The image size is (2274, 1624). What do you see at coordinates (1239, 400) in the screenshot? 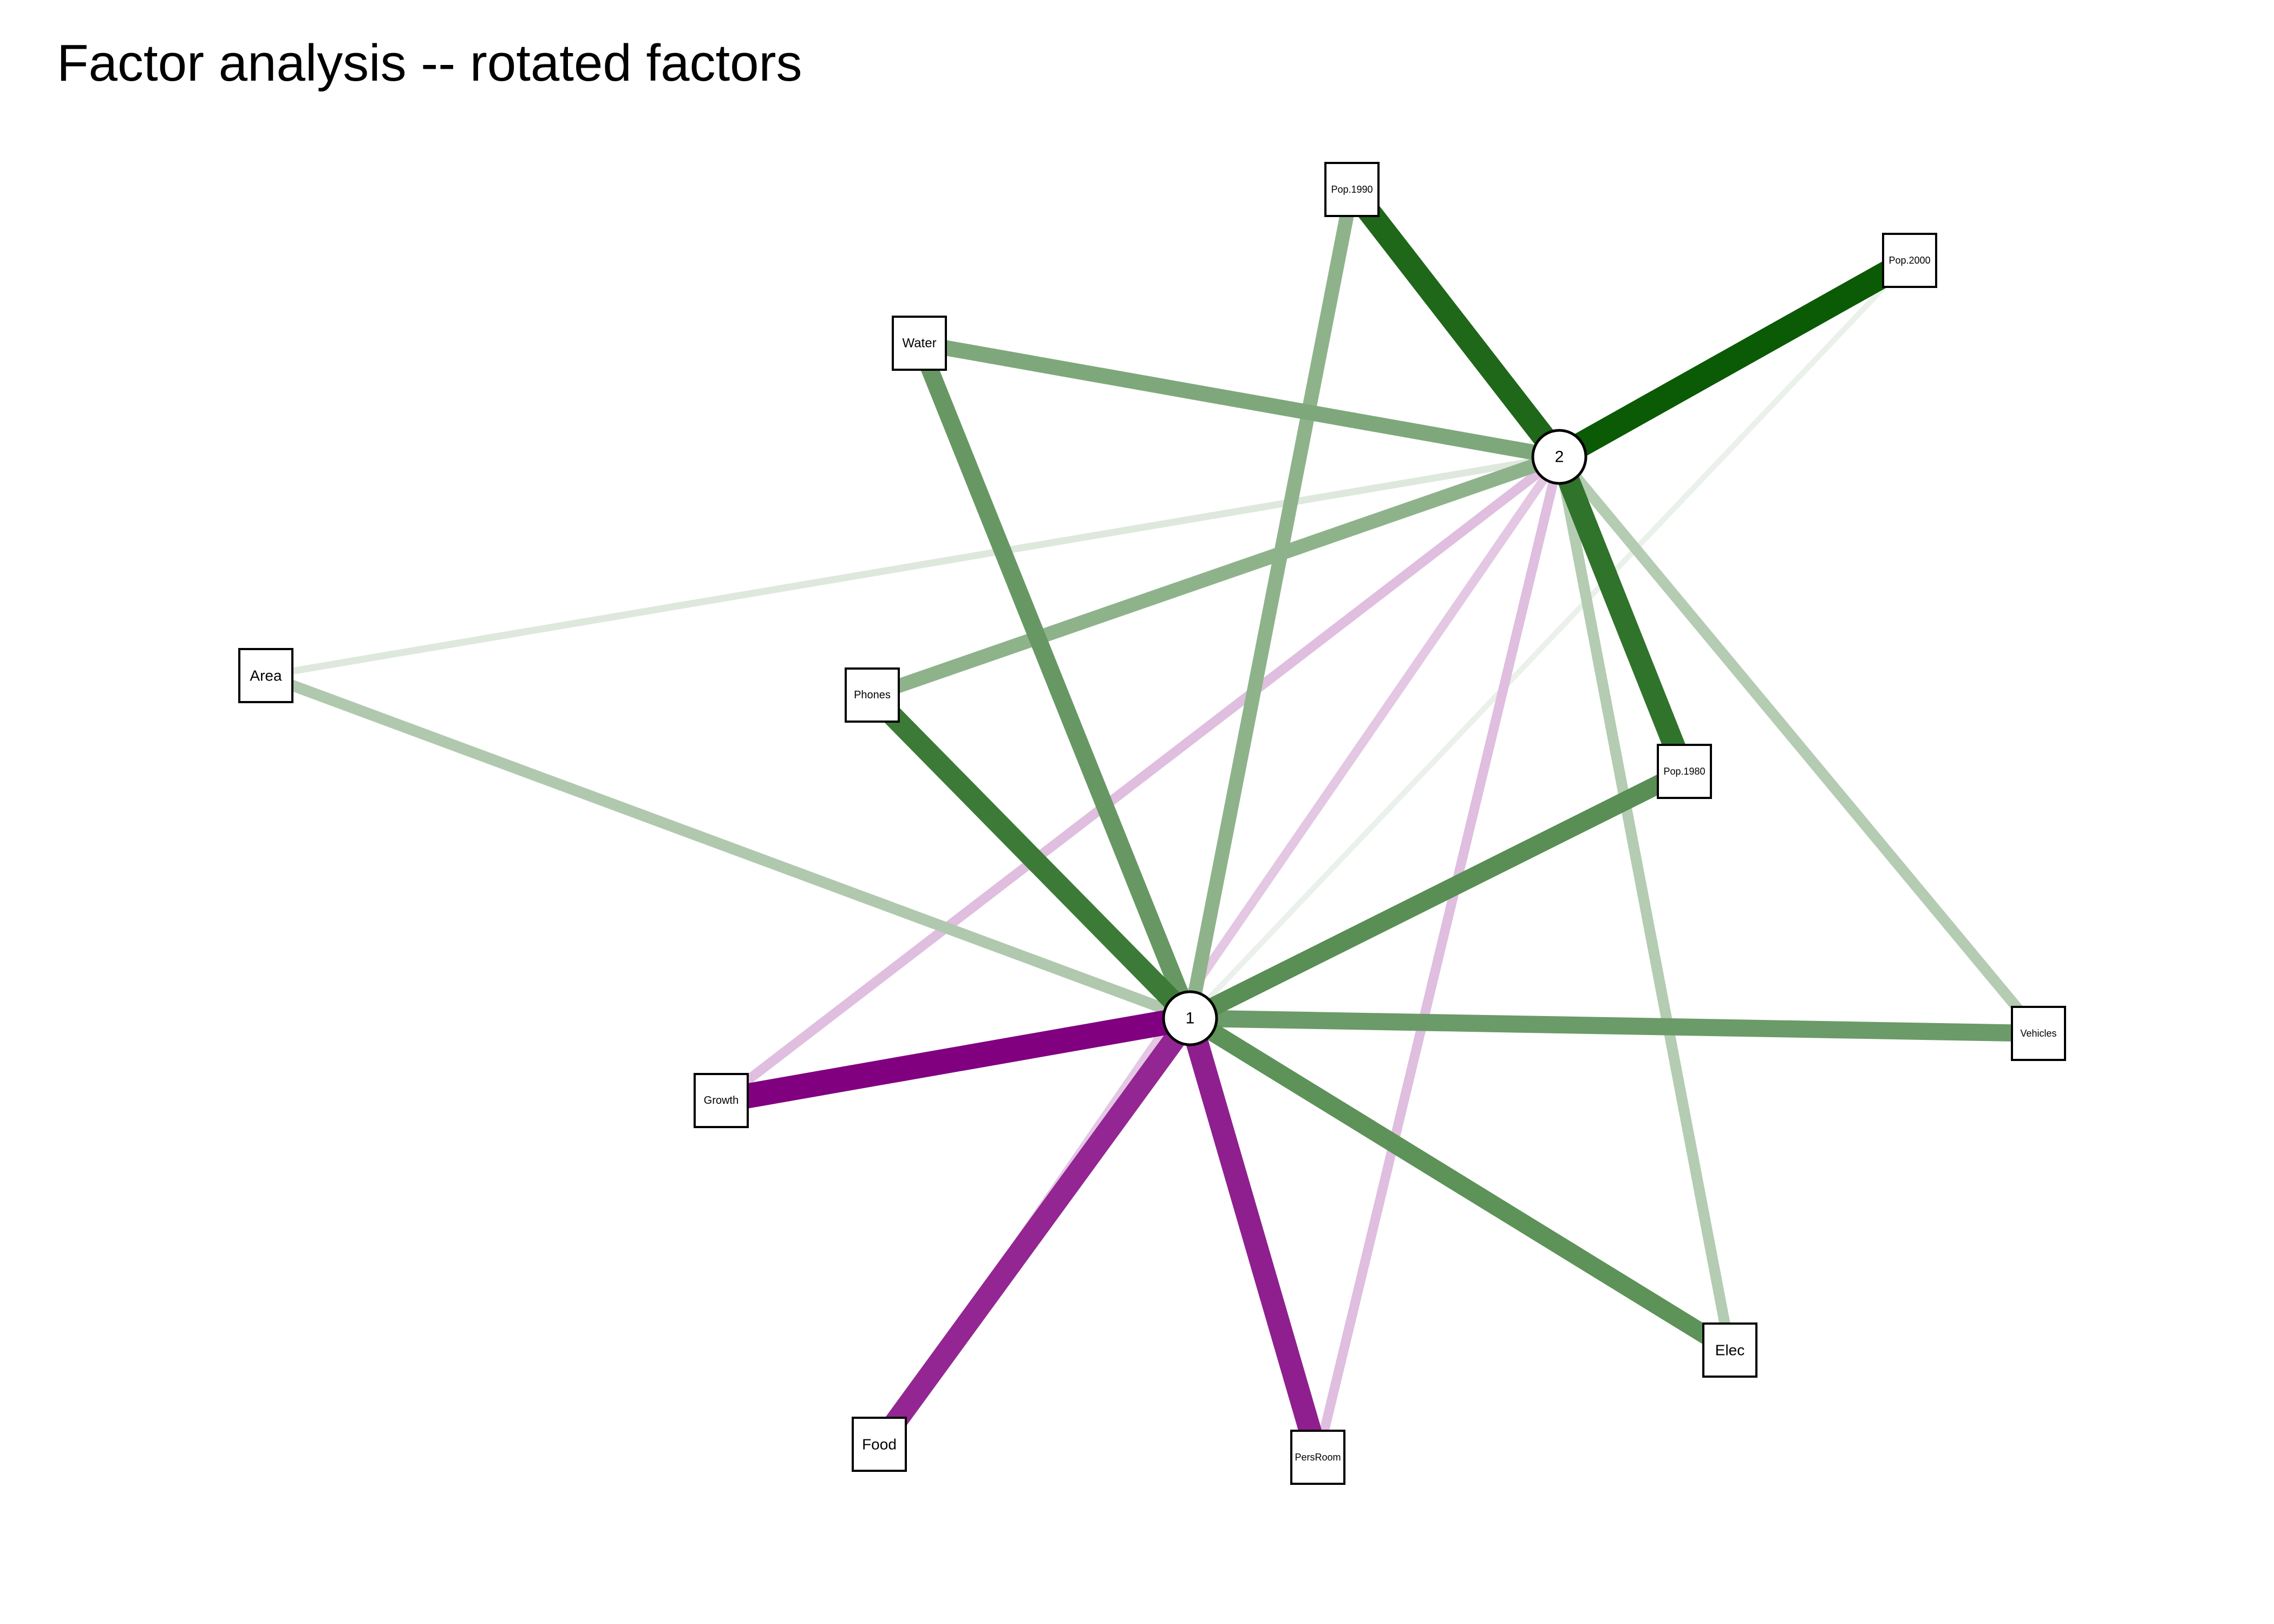
I see `edge-f2-water` at bounding box center [1239, 400].